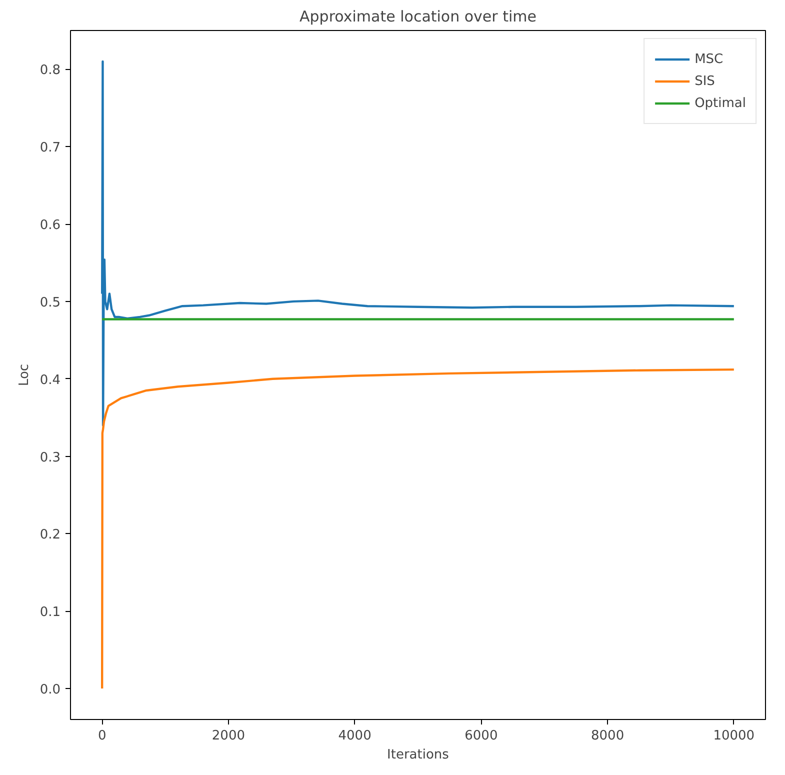 The image size is (785, 775). What do you see at coordinates (50, 70) in the screenshot?
I see `y-tick-label: 0.8` at bounding box center [50, 70].